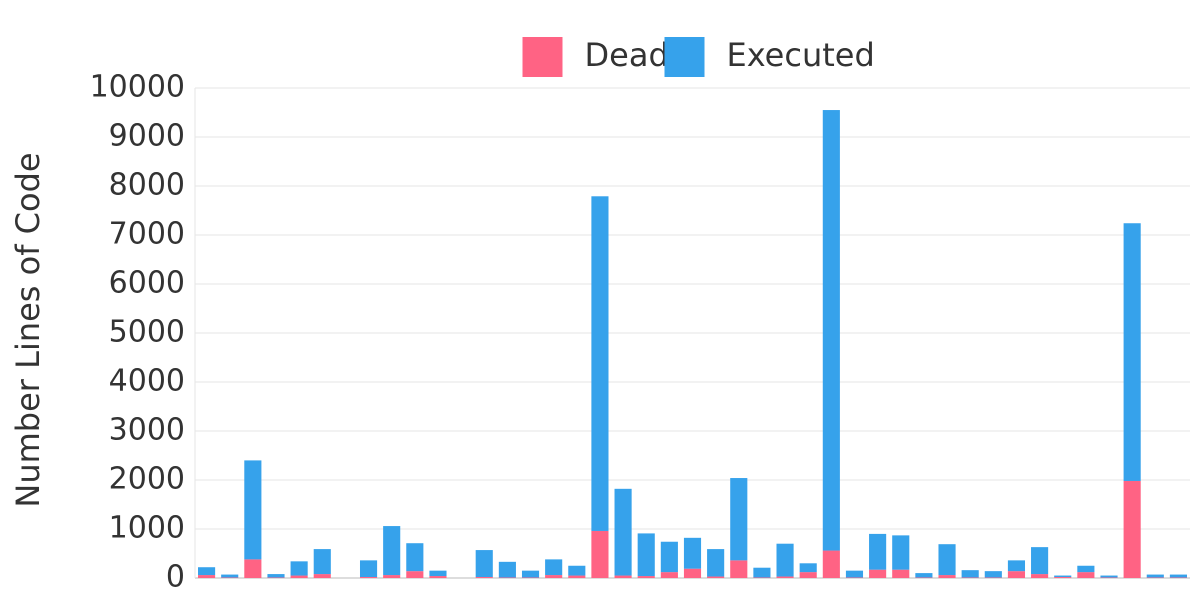 This screenshot has width=1202, height=608. What do you see at coordinates (147, 283) in the screenshot?
I see `y-tick-label: 6000` at bounding box center [147, 283].